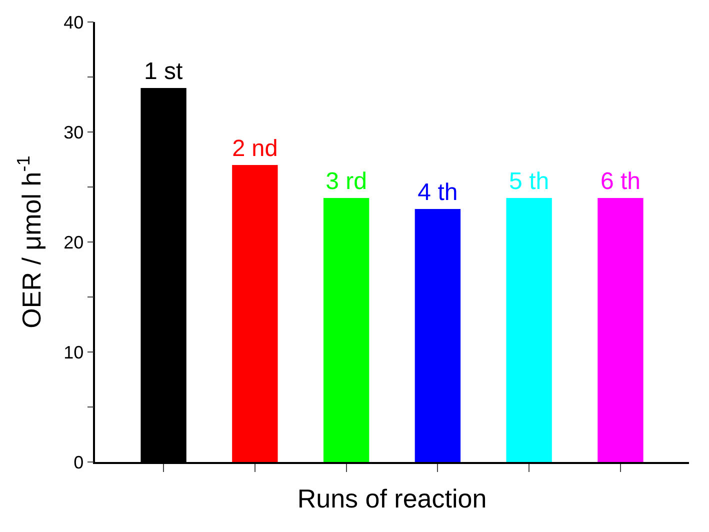 This screenshot has width=709, height=532. I want to click on x-tick-label: 1 st, so click(164, 71).